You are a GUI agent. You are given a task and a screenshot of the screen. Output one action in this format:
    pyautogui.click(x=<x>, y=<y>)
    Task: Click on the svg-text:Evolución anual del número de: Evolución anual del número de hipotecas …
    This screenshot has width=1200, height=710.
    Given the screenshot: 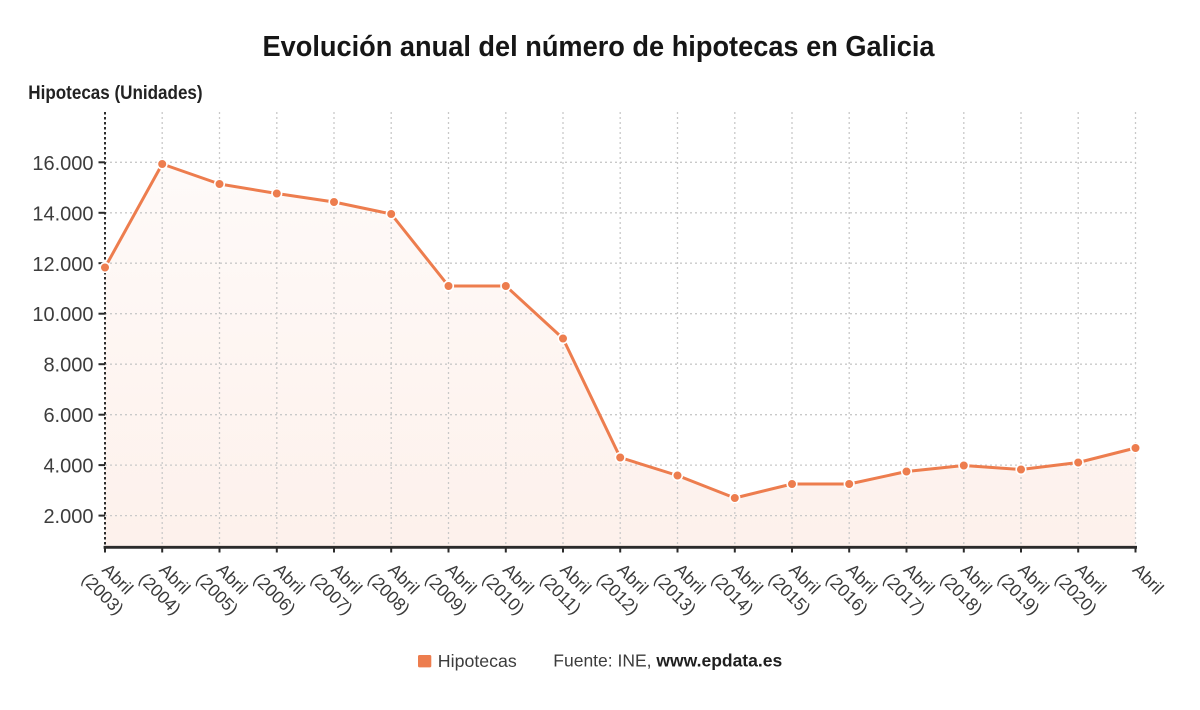 What is the action you would take?
    pyautogui.click(x=599, y=47)
    